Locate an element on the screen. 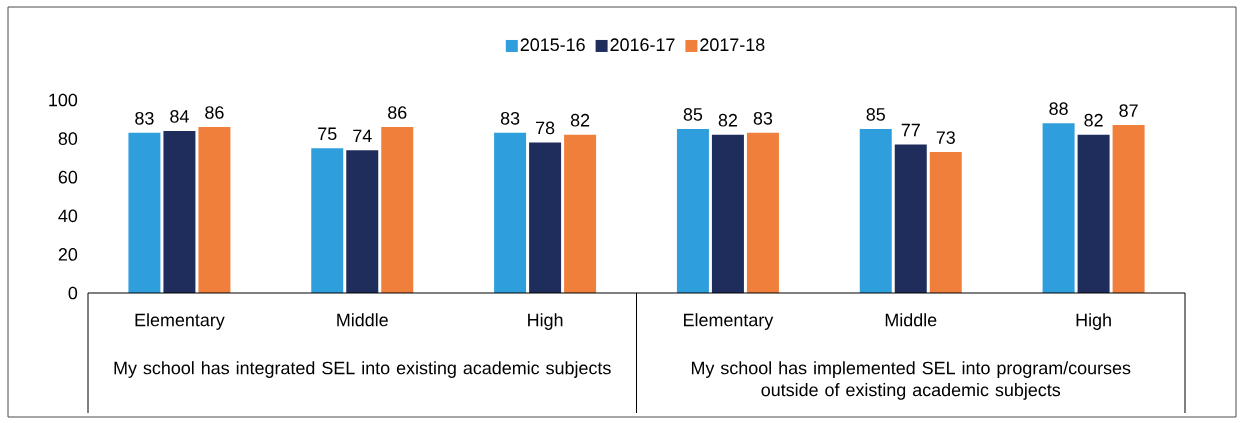  data-label: 73 is located at coordinates (945, 137).